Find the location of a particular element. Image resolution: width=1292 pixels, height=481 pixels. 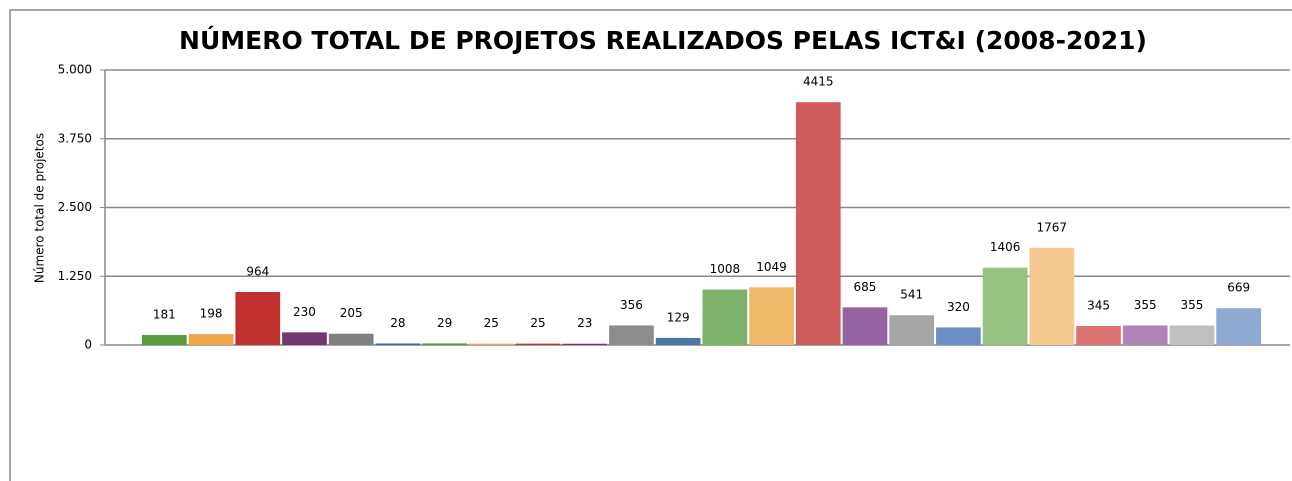

data-label: 23 is located at coordinates (584, 323).